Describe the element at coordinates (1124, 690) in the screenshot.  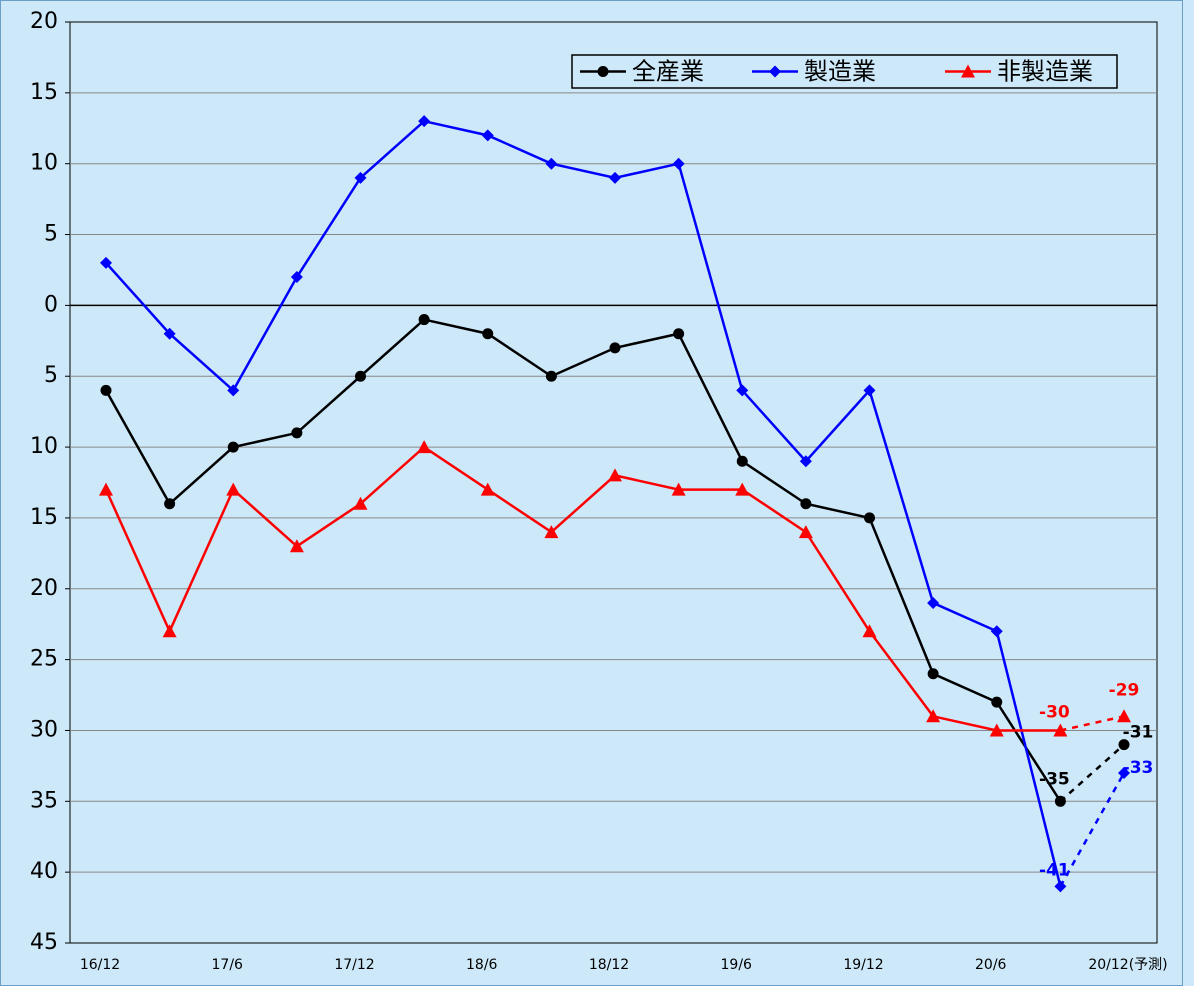
I see `data-label: -29` at that location.